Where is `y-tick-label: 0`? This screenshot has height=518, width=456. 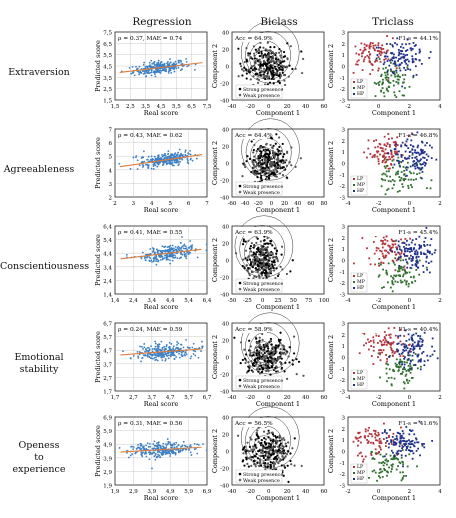 y-tick-label: 0 is located at coordinates (344, 453).